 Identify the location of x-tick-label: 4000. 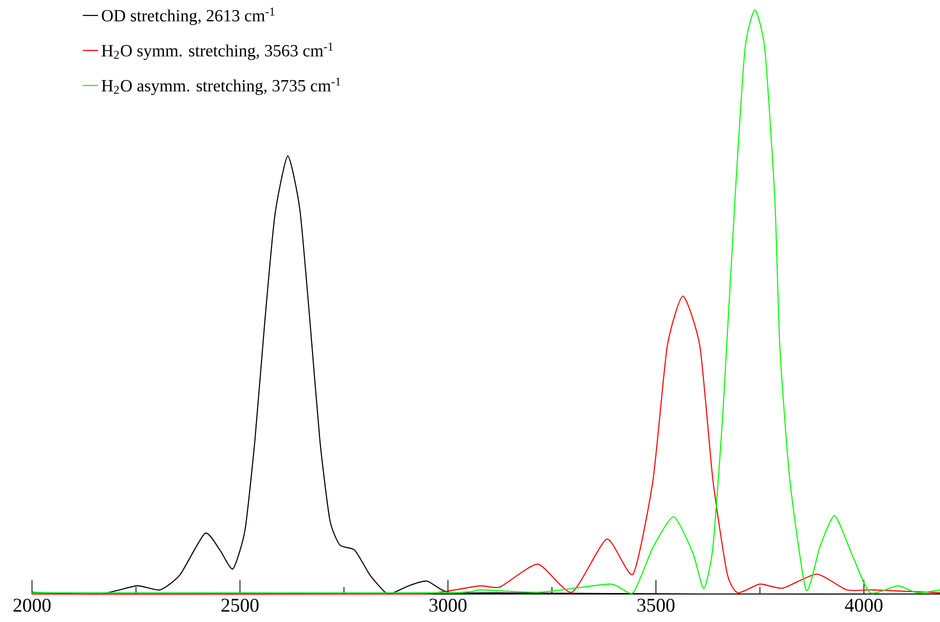
(863, 605).